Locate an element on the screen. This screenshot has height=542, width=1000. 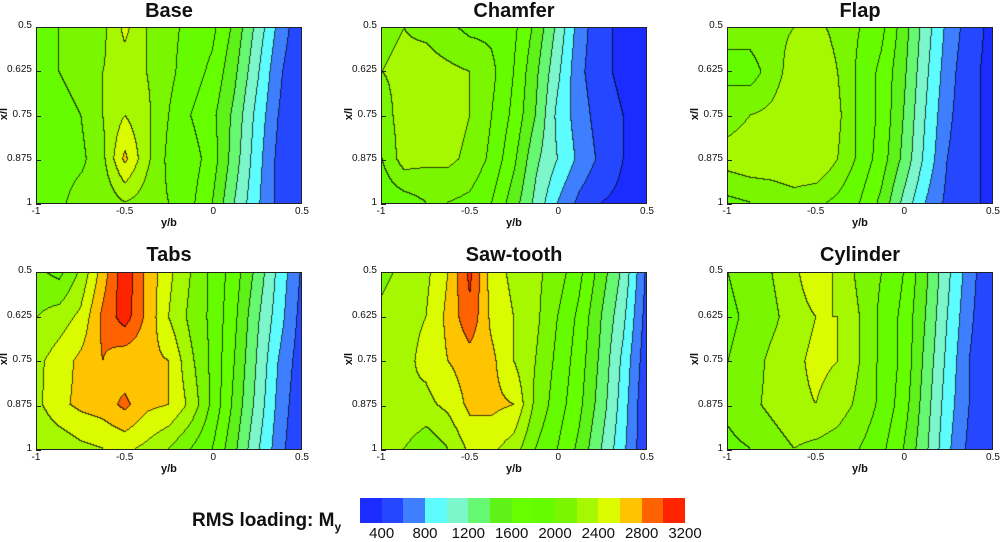
colorbar-tick-label: 1600 is located at coordinates (511, 533).